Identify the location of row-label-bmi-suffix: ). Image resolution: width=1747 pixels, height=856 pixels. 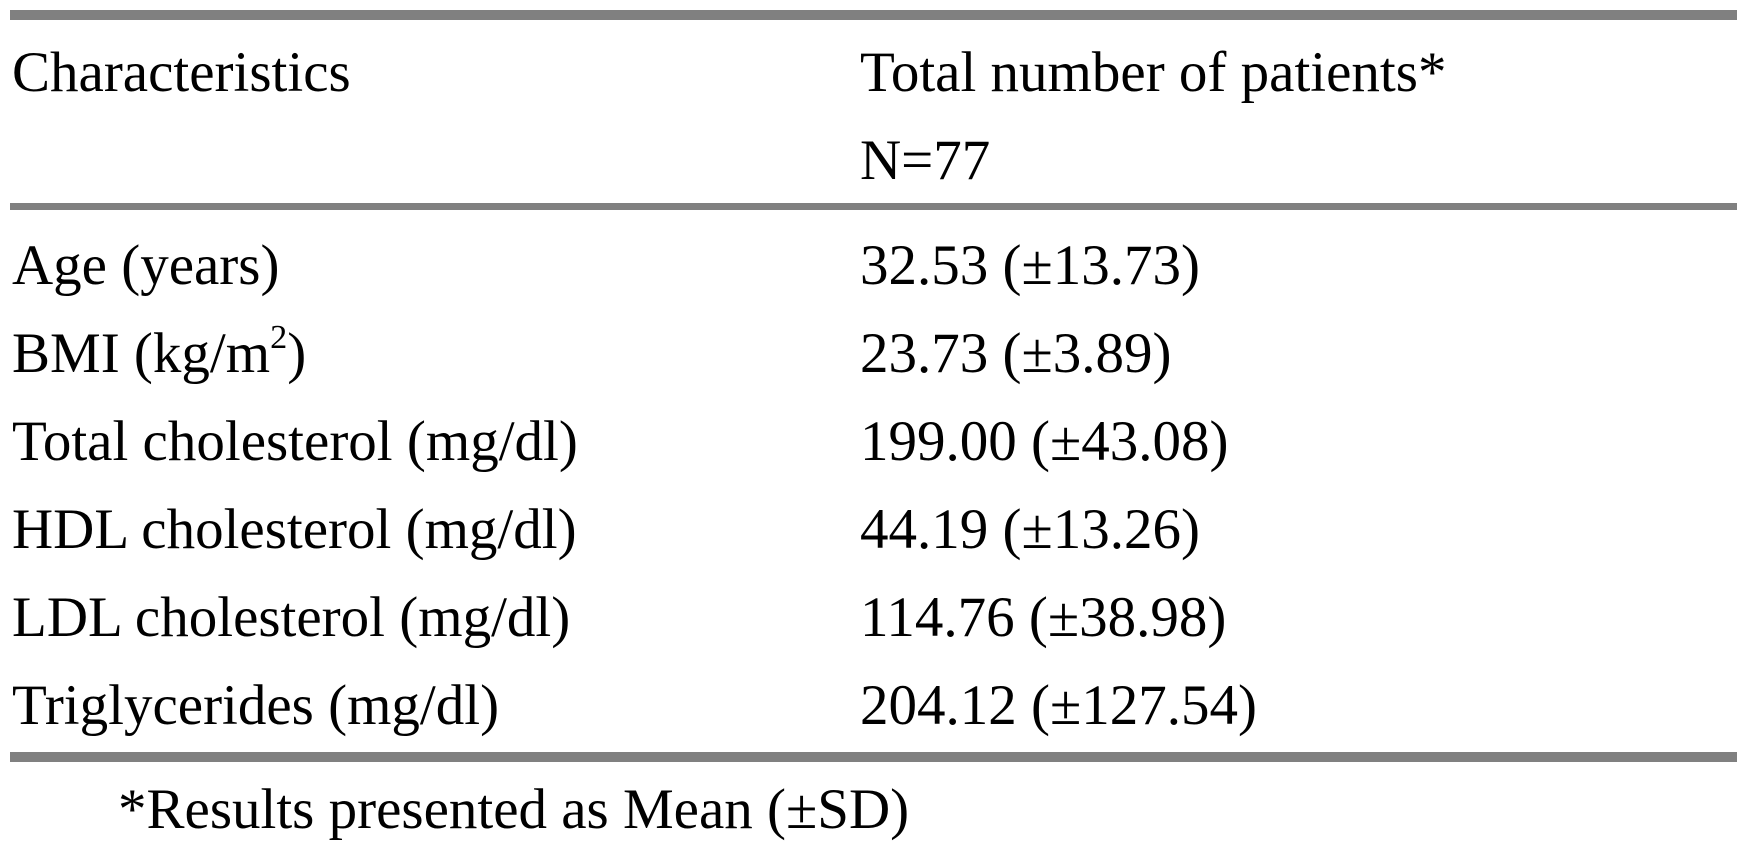
(297, 353).